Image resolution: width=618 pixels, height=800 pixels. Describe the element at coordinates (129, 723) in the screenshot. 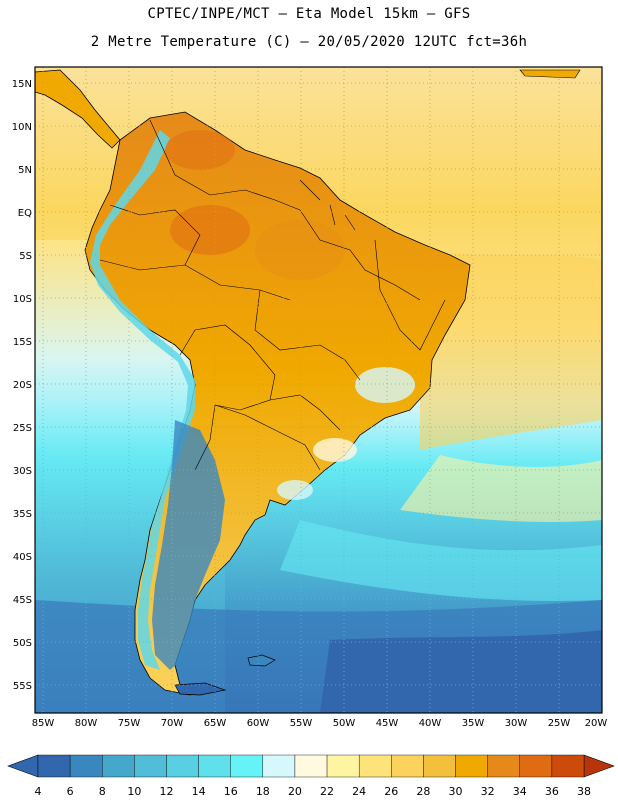

I see `lon-label: 75W` at that location.